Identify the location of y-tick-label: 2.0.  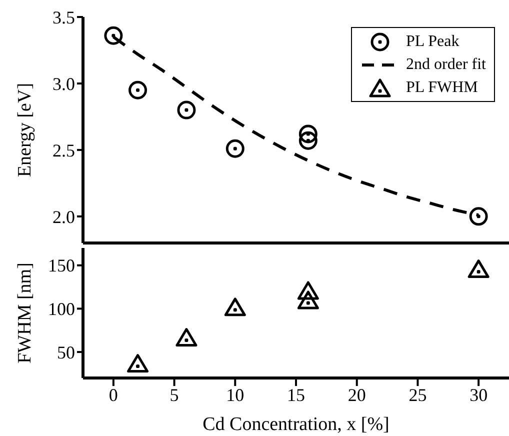
(63, 216).